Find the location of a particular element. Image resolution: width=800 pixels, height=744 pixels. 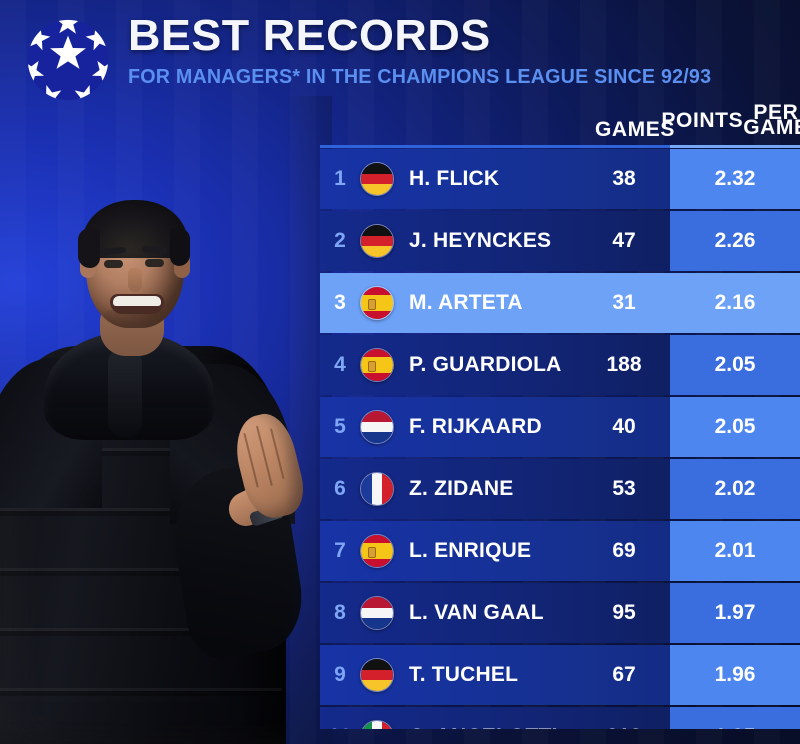

table-row: 4 P. GUARDIOLA 188 2.05 is located at coordinates (560, 365).